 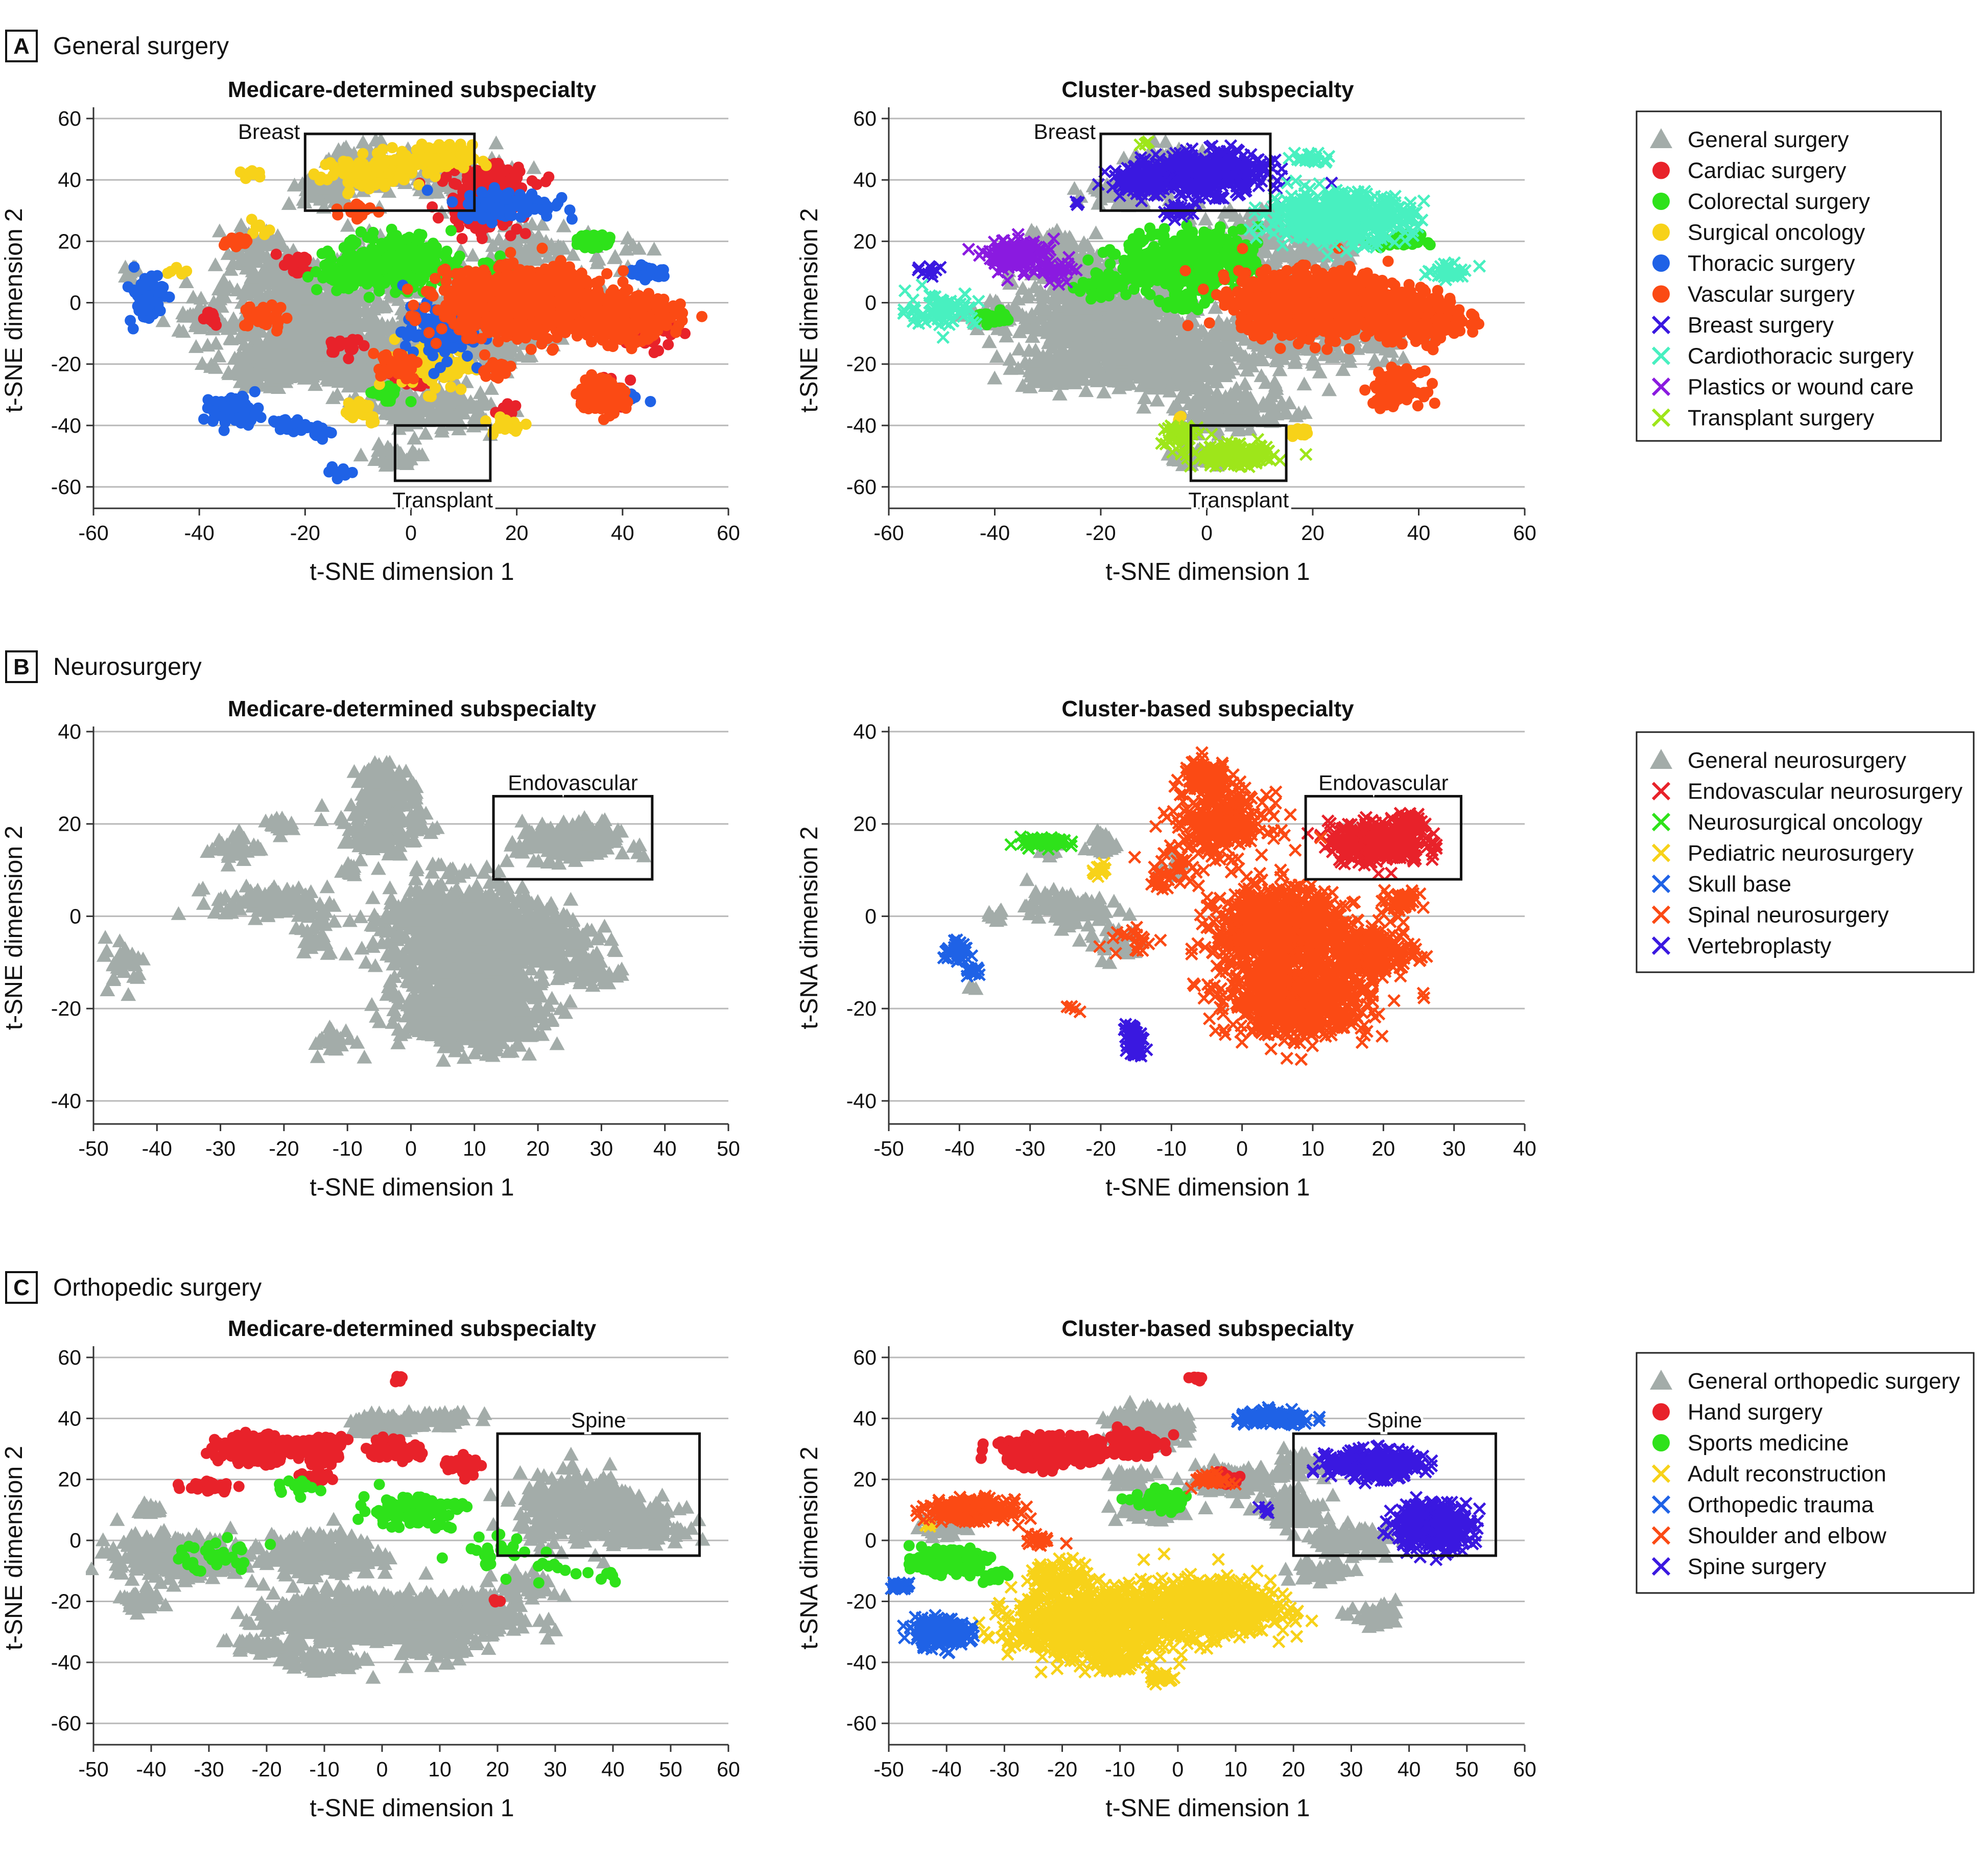 I want to click on x-tick-label: -40, so click(x=200, y=533).